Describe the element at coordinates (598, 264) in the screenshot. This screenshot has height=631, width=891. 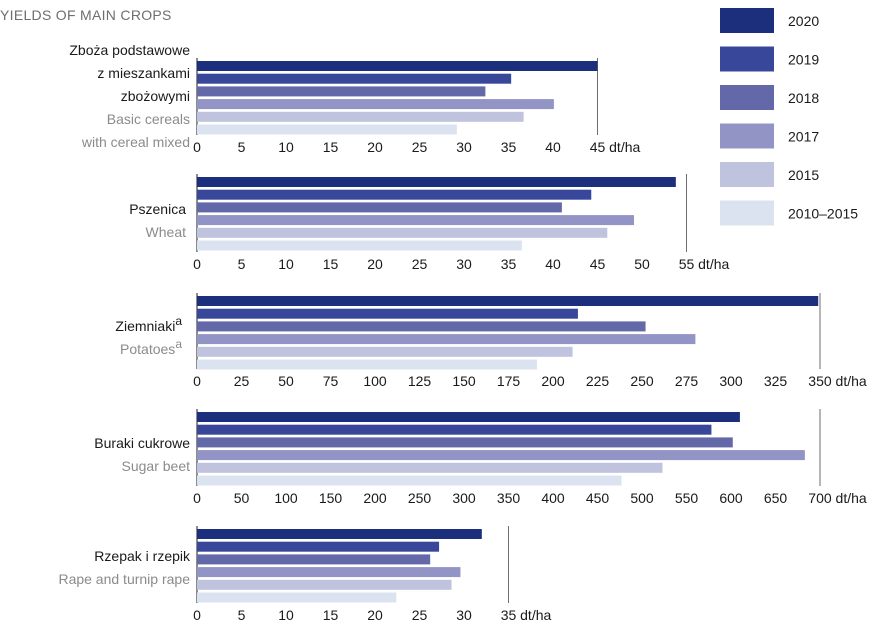
I see `tick-label: 45` at that location.